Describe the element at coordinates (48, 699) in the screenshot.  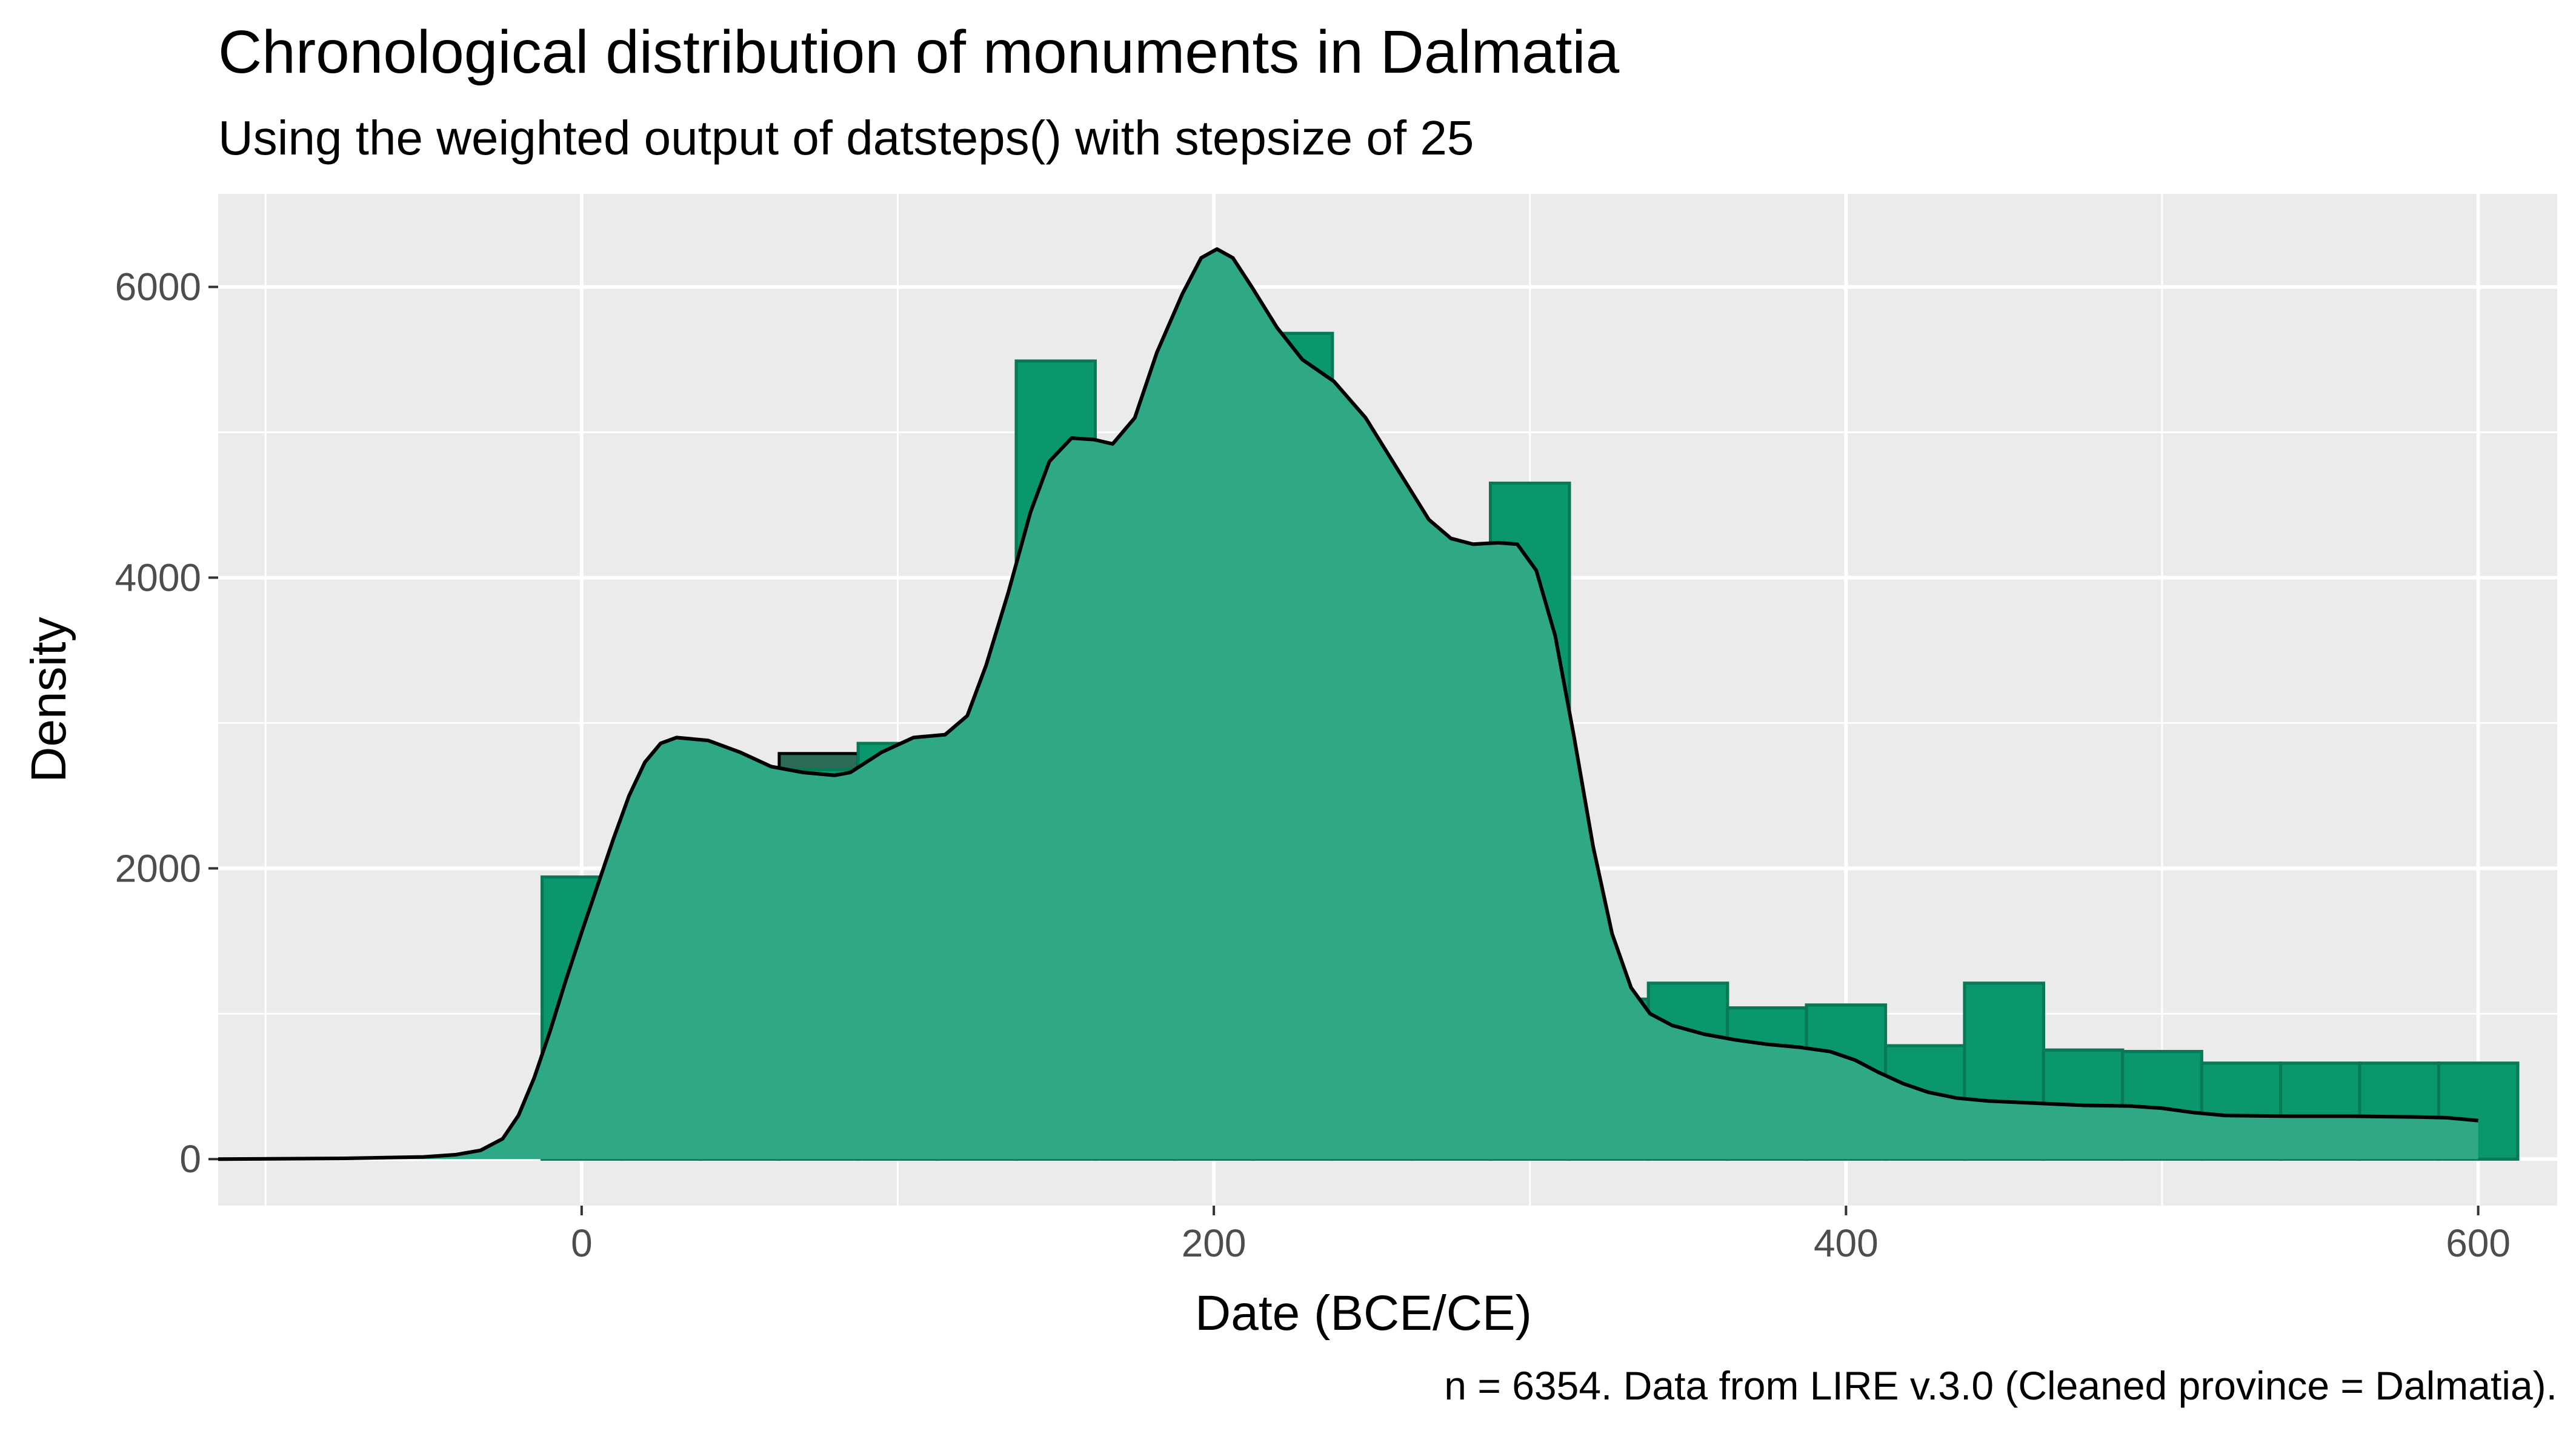
I see `y-axis-title: Density` at that location.